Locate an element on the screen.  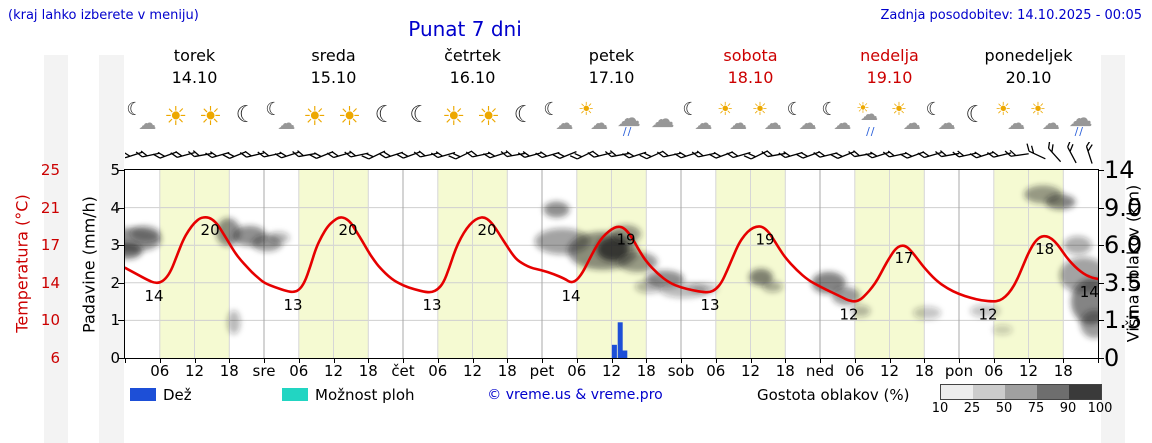
rain-bar is located at coordinates (614, 351).